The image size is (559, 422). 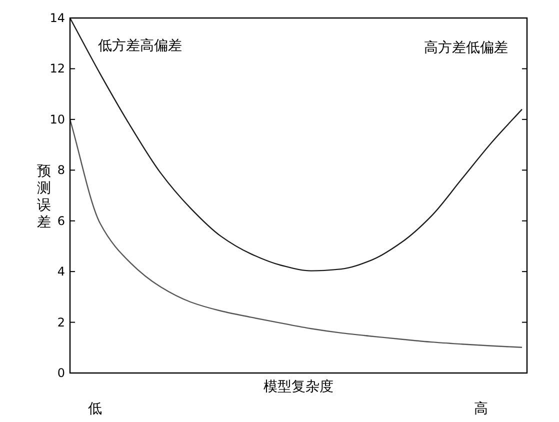 I want to click on y-tick-label: 2, so click(x=61, y=322).